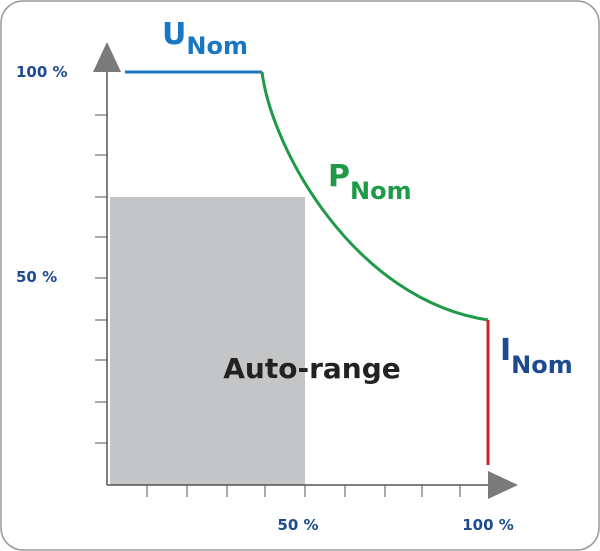 The width and height of the screenshot is (600, 551). Describe the element at coordinates (42, 72) in the screenshot. I see `y-label-100: 100 %` at that location.